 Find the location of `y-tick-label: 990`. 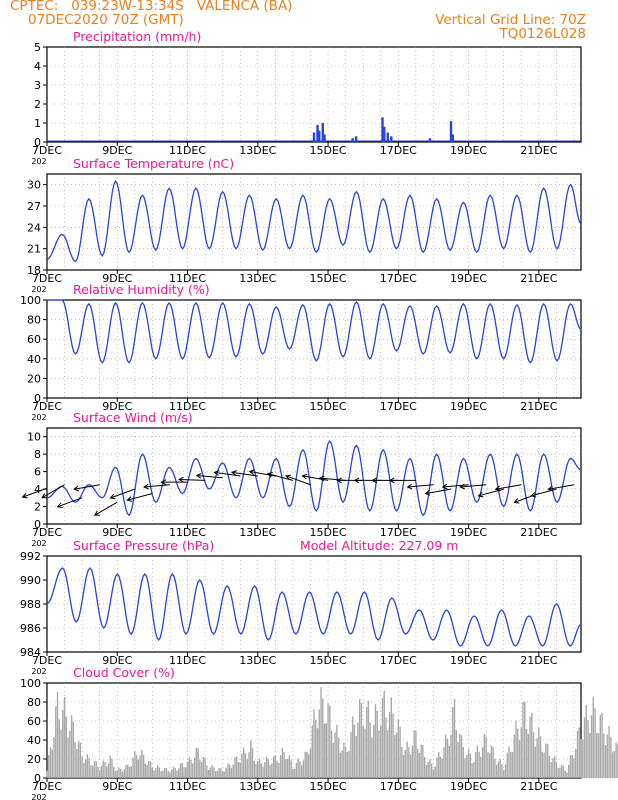

y-tick-label: 990 is located at coordinates (30, 580).